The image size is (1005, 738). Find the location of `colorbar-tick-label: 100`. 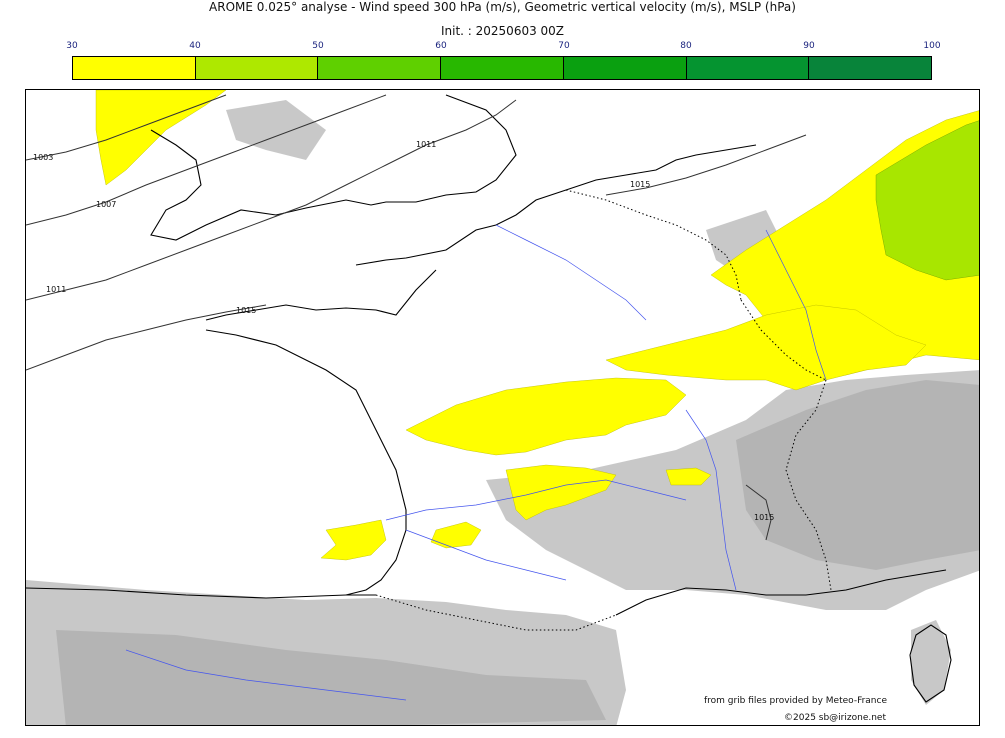

colorbar-tick-label: 100 is located at coordinates (932, 46).